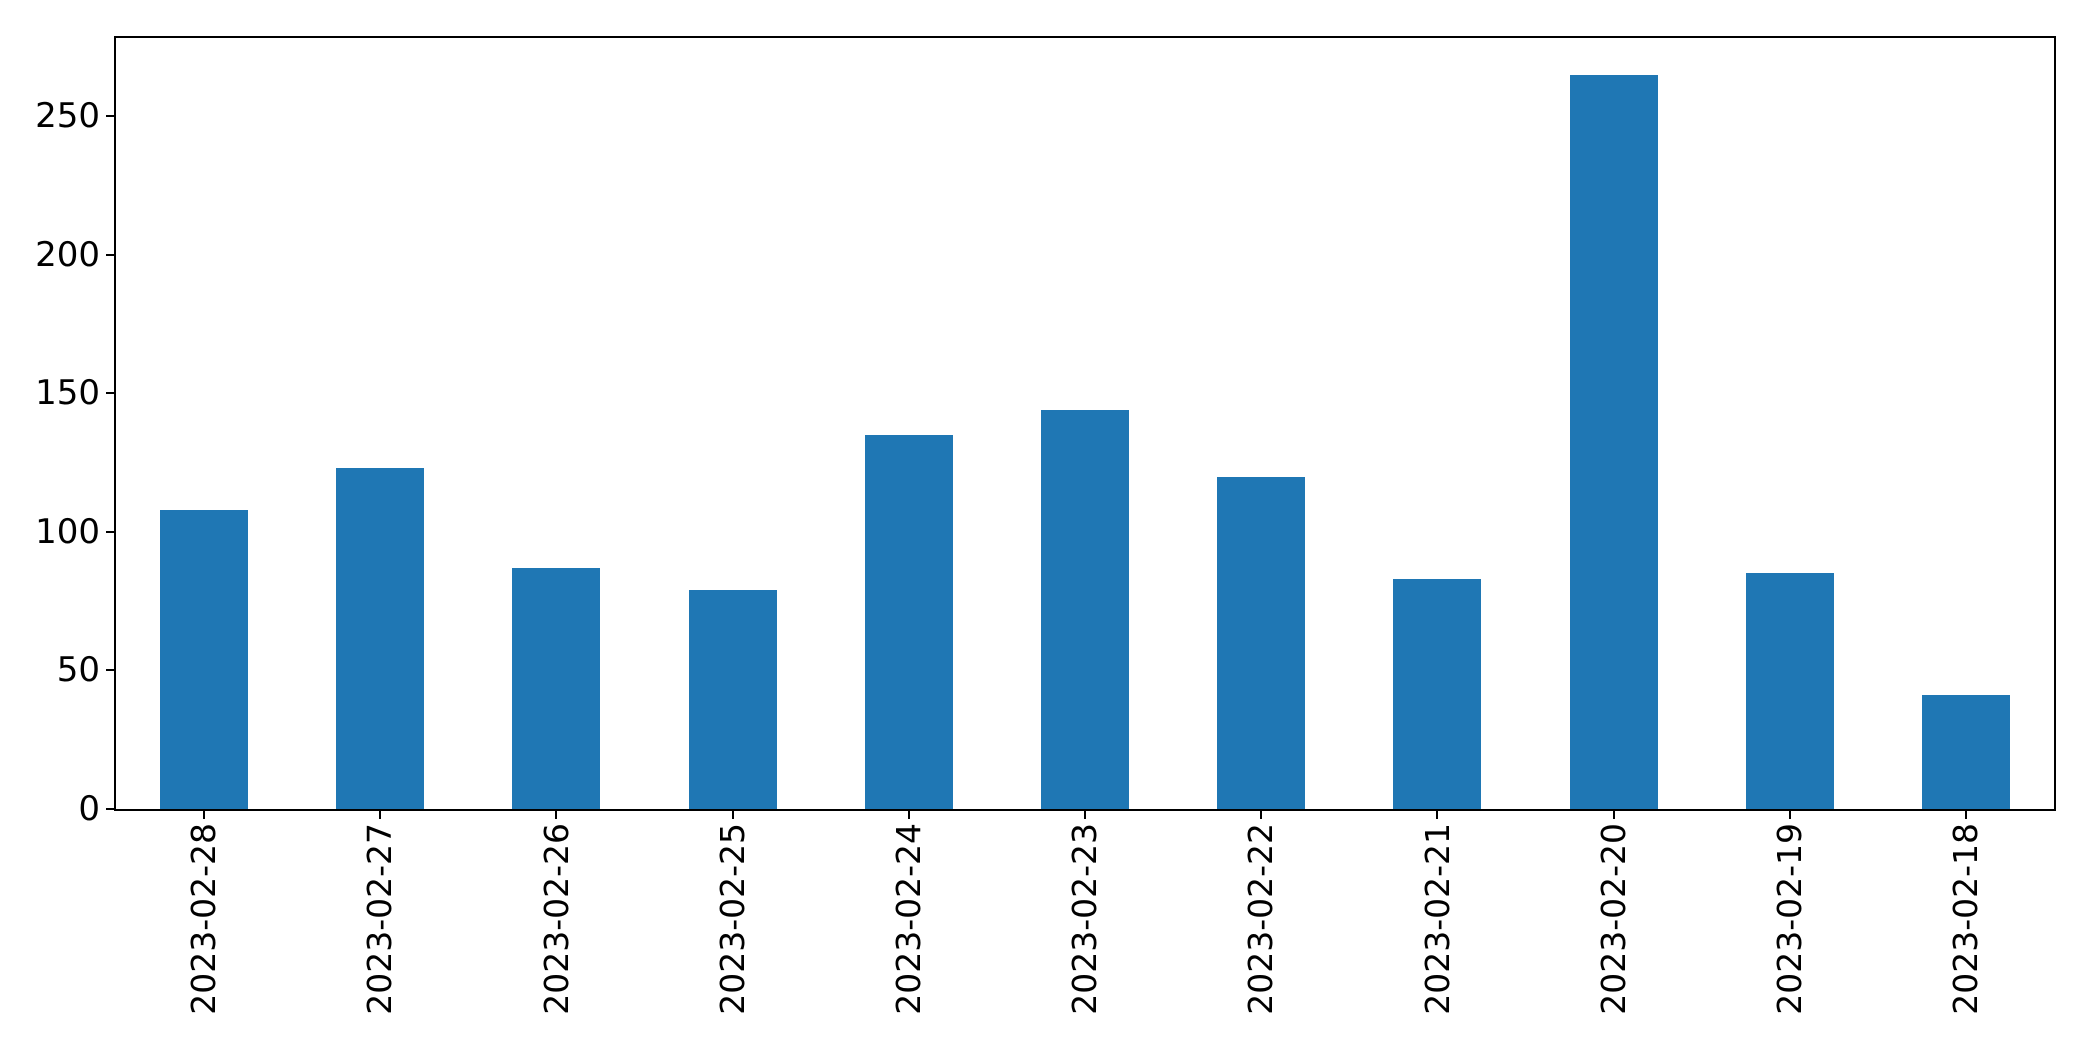 The image size is (2093, 1061). I want to click on y-tick-label: 250, so click(67, 116).